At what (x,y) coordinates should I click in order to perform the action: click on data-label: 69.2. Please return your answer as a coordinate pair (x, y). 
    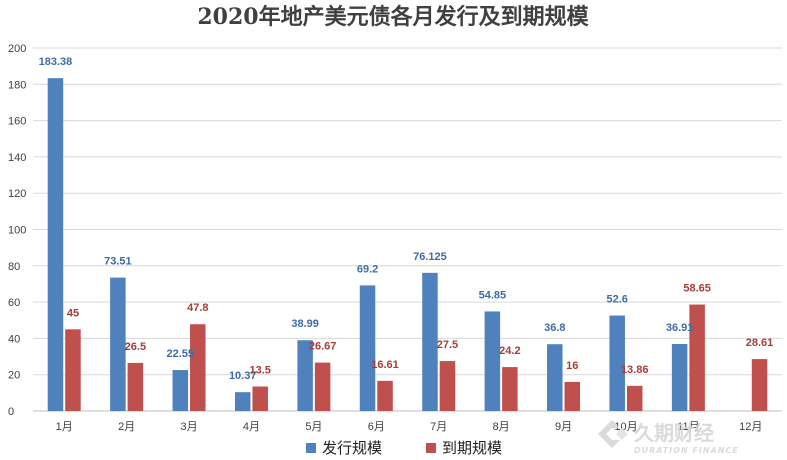
    Looking at the image, I should click on (367, 269).